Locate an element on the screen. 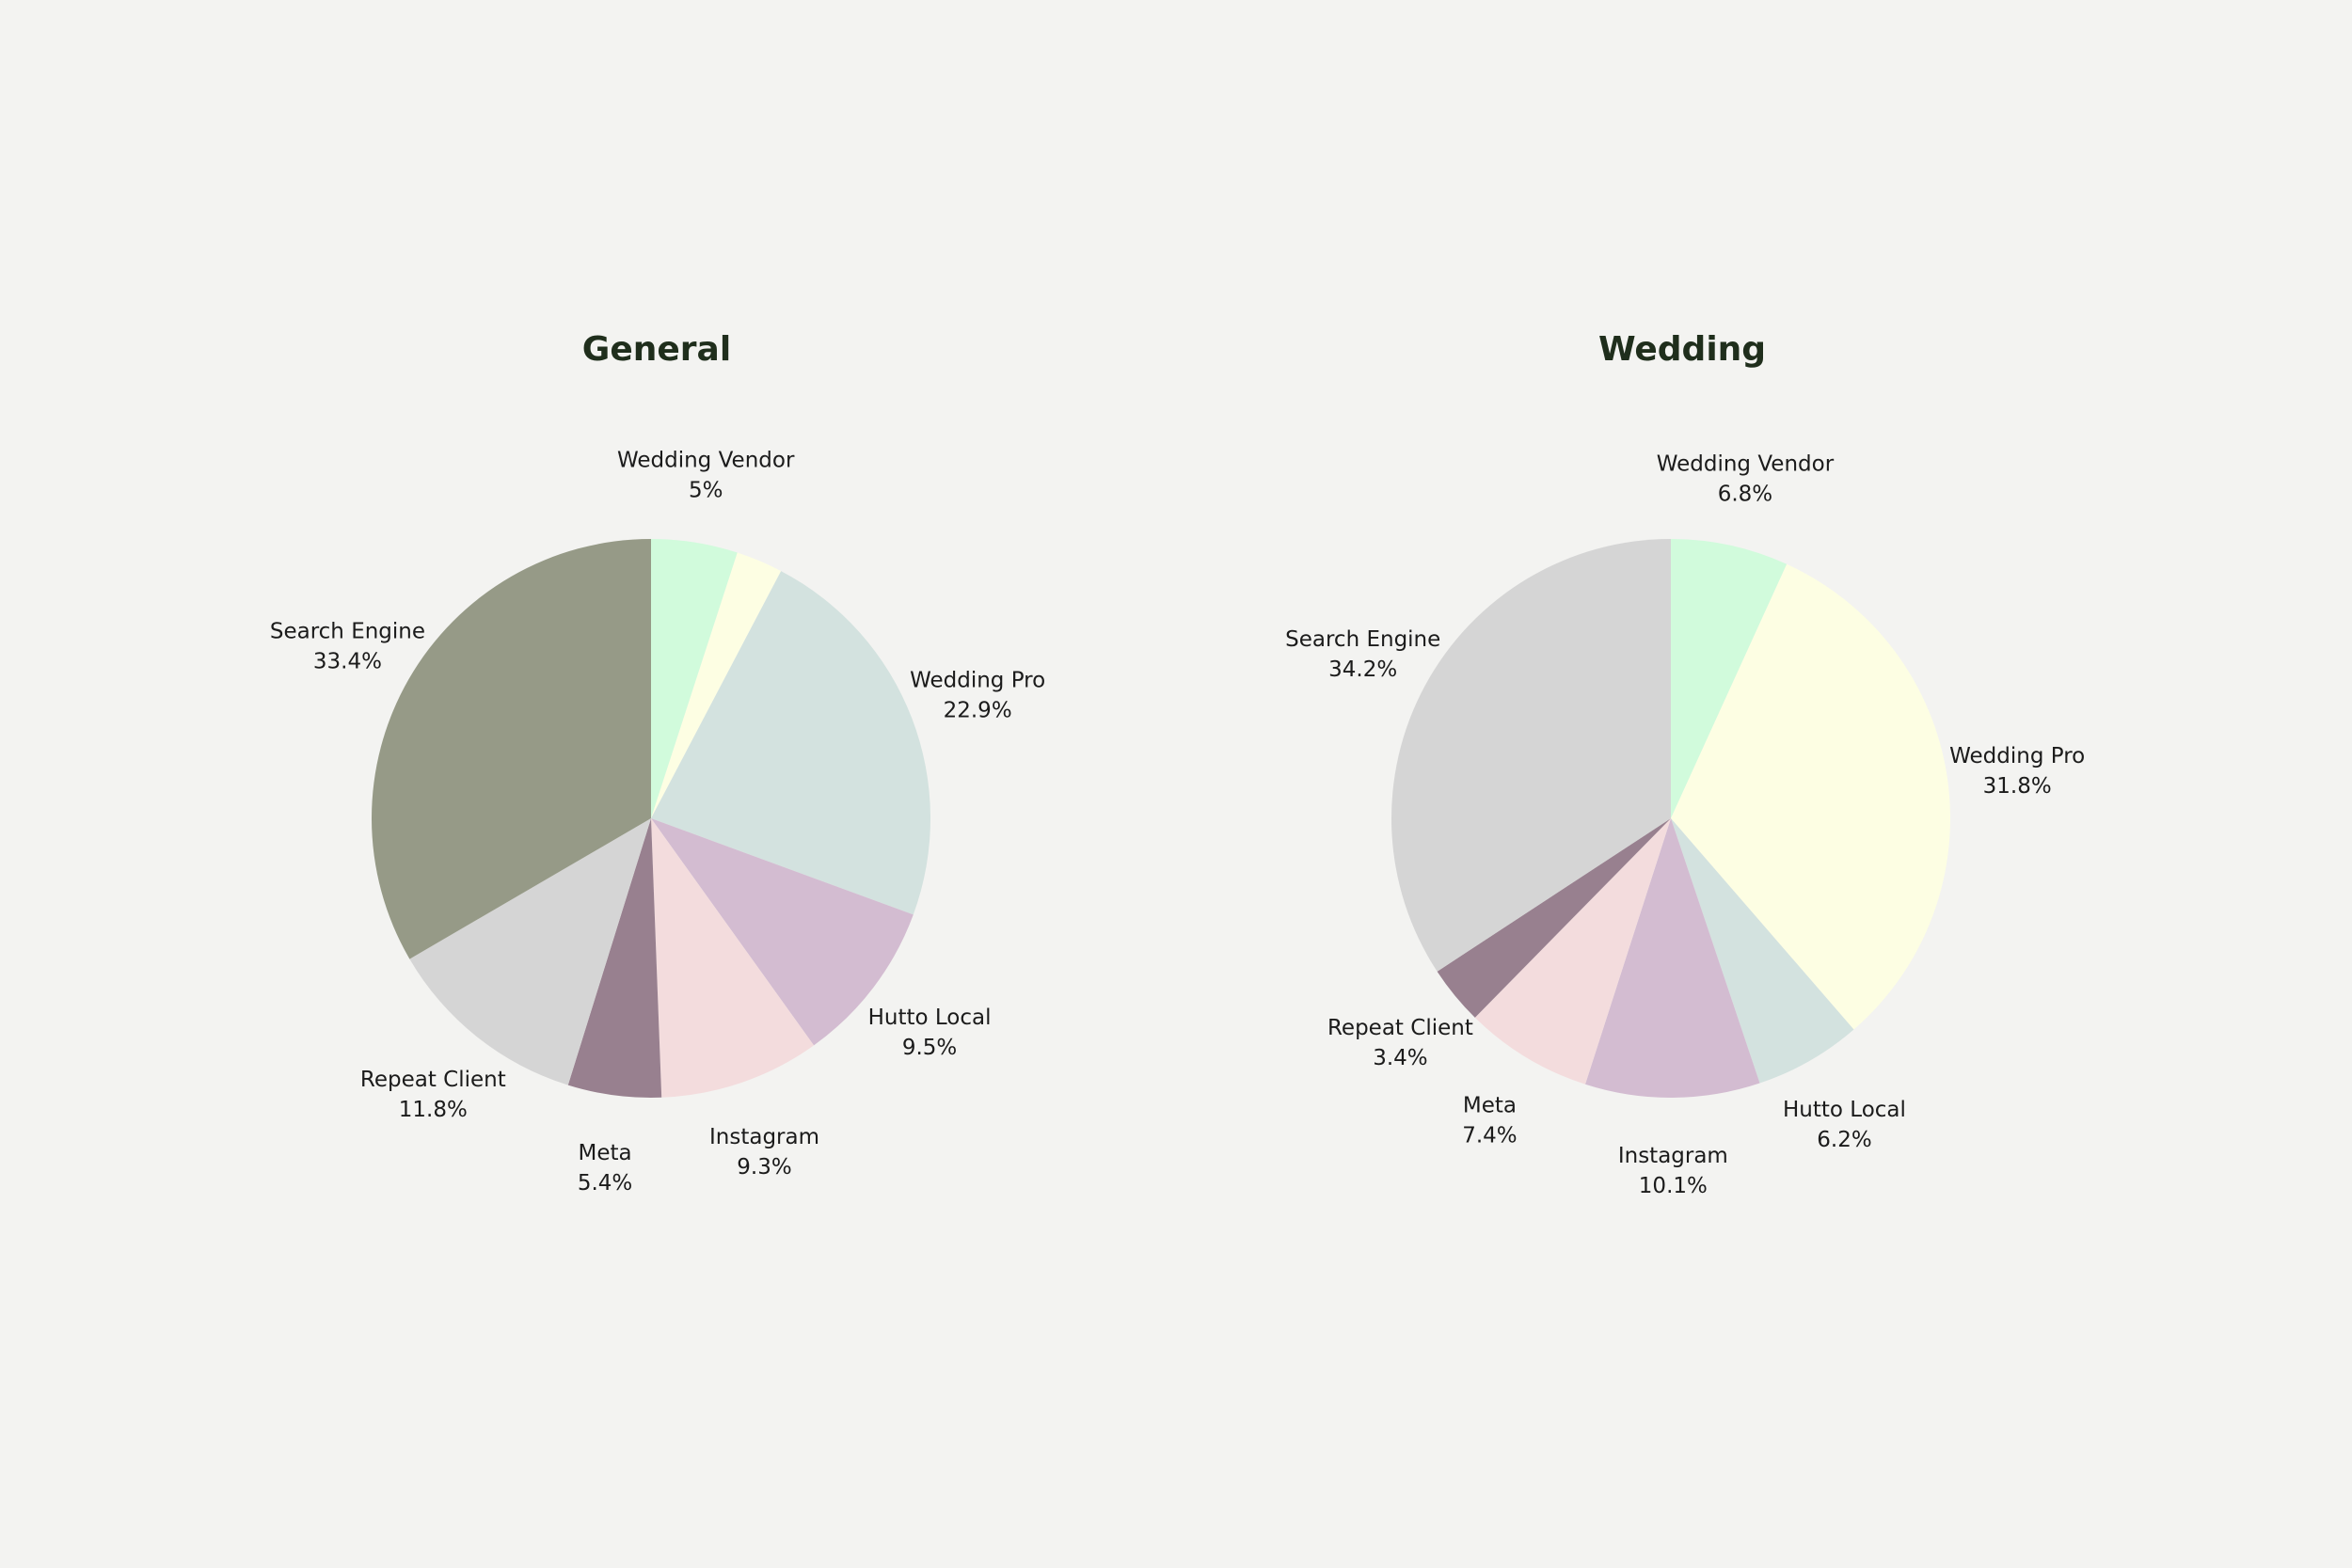 This screenshot has height=1568, width=2352. slice-label-general-hutto-local: Hutto Local 9.5% is located at coordinates (930, 1033).